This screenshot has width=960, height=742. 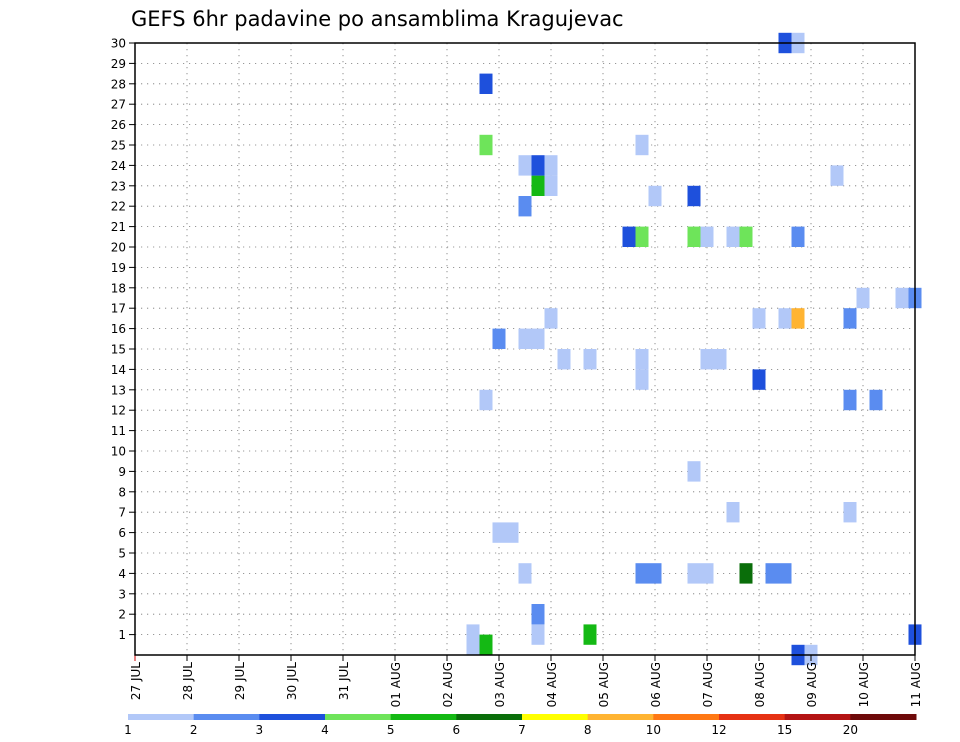 I want to click on legend-label: 6, so click(x=457, y=730).